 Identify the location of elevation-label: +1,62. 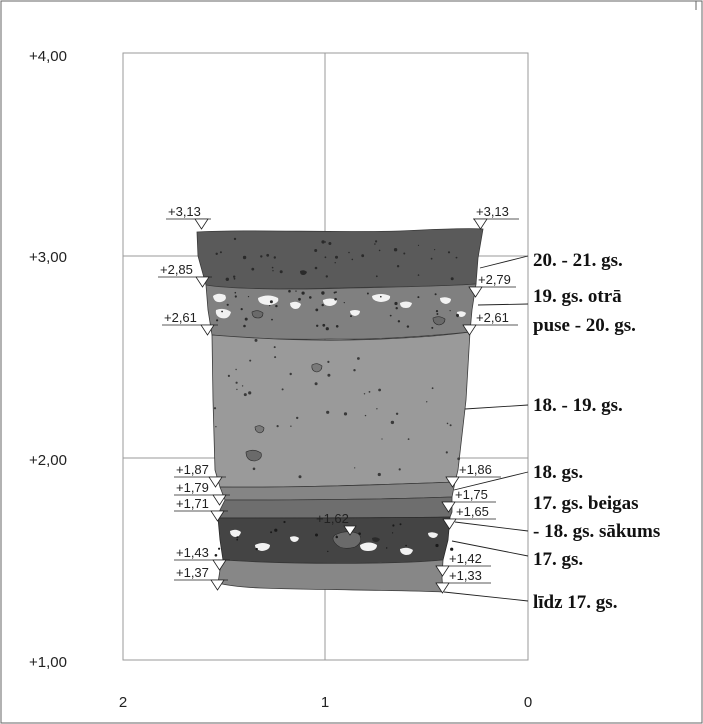
(332, 518).